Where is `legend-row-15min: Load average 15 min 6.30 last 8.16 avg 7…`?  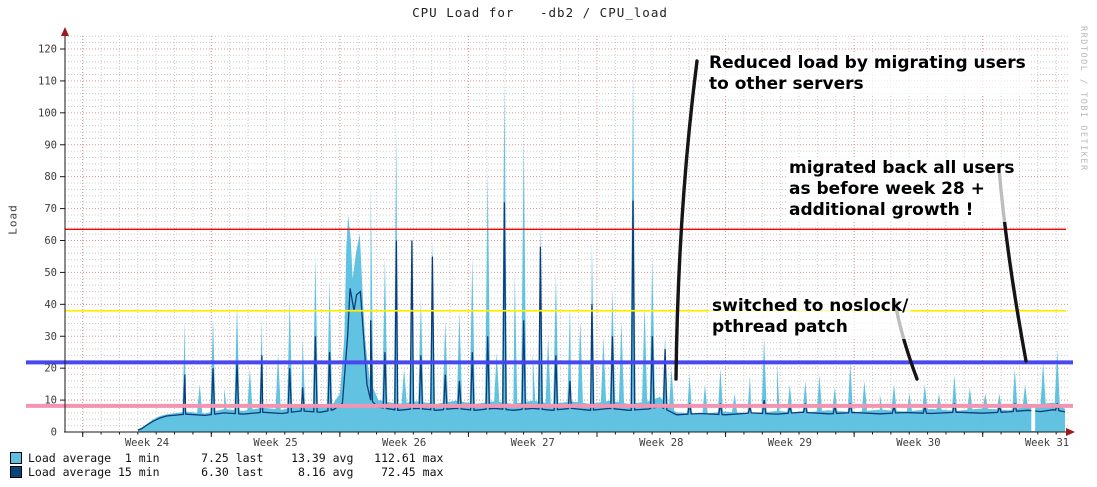
legend-row-15min: Load average 15 min 6.30 last 8.16 avg 7… is located at coordinates (226, 472).